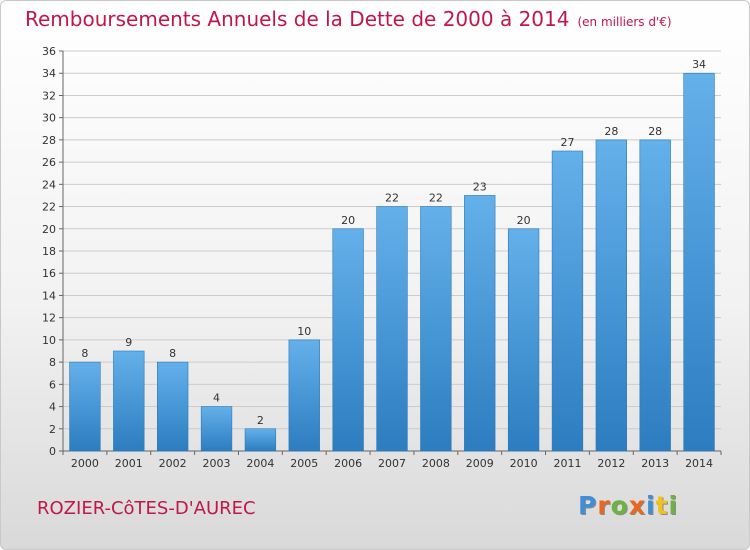  Describe the element at coordinates (436, 463) in the screenshot. I see `x-tick-label: 2008` at that location.